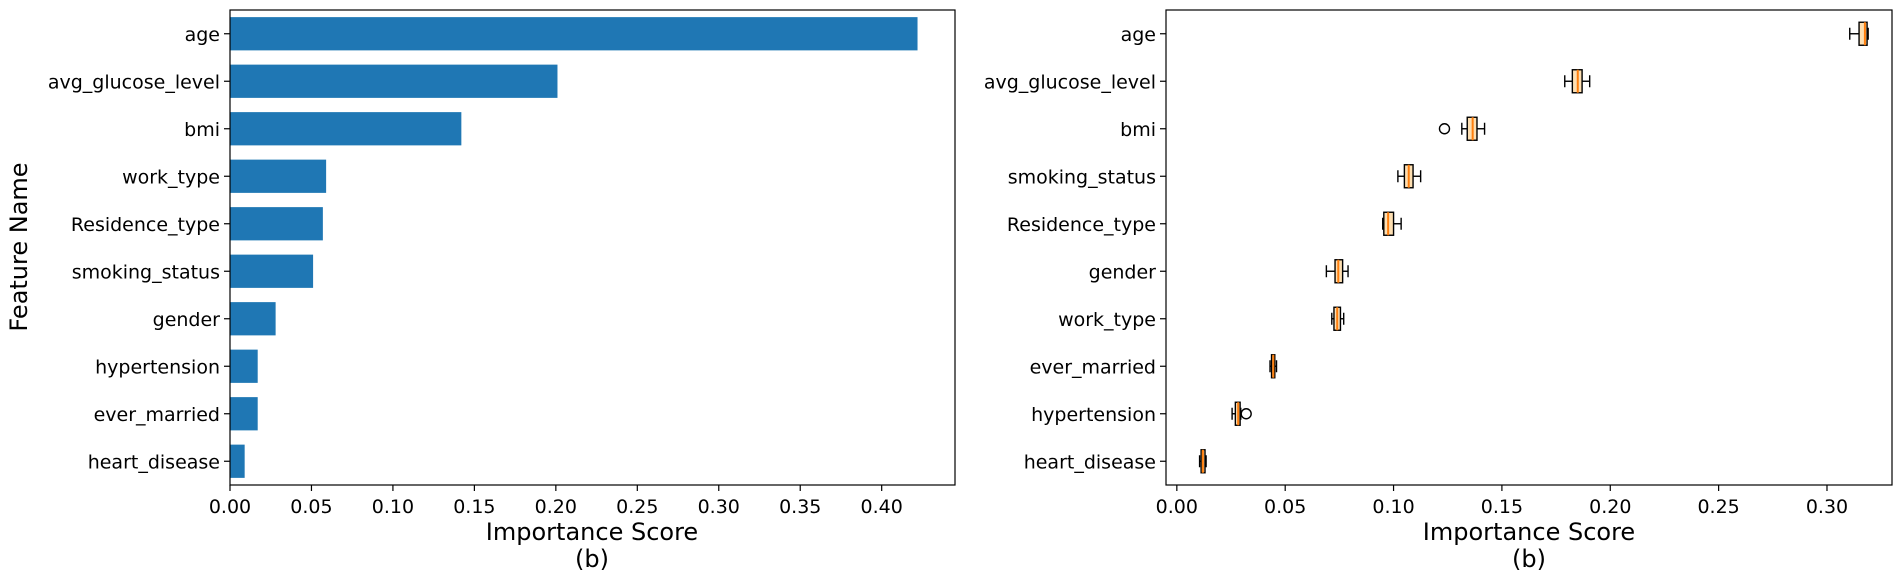  I want to click on bar-hypertension, so click(244, 366).